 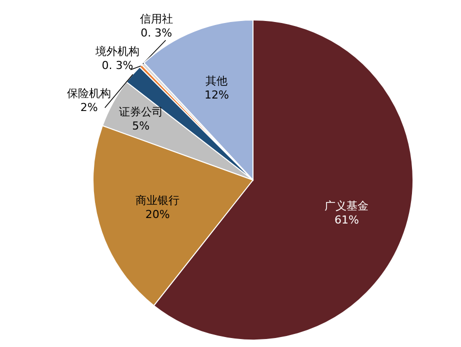 I want to click on data-label: 2%, so click(x=89, y=107).